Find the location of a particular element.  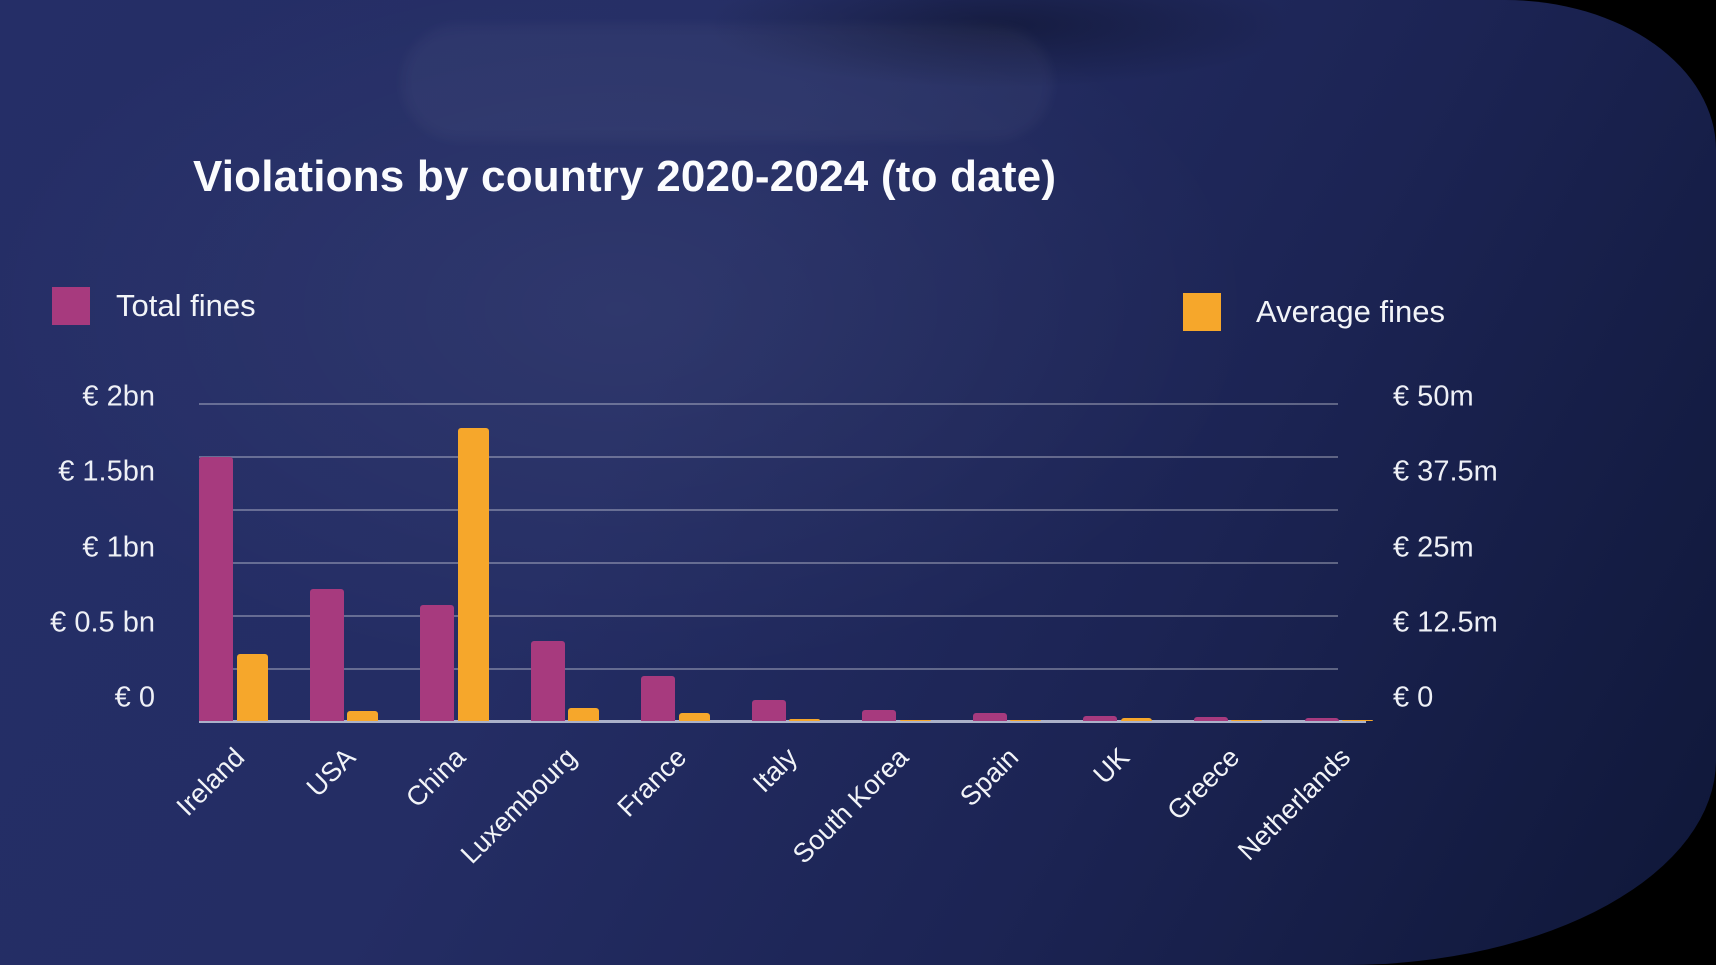

x-axis-label-spain: Spain is located at coordinates (989, 777).